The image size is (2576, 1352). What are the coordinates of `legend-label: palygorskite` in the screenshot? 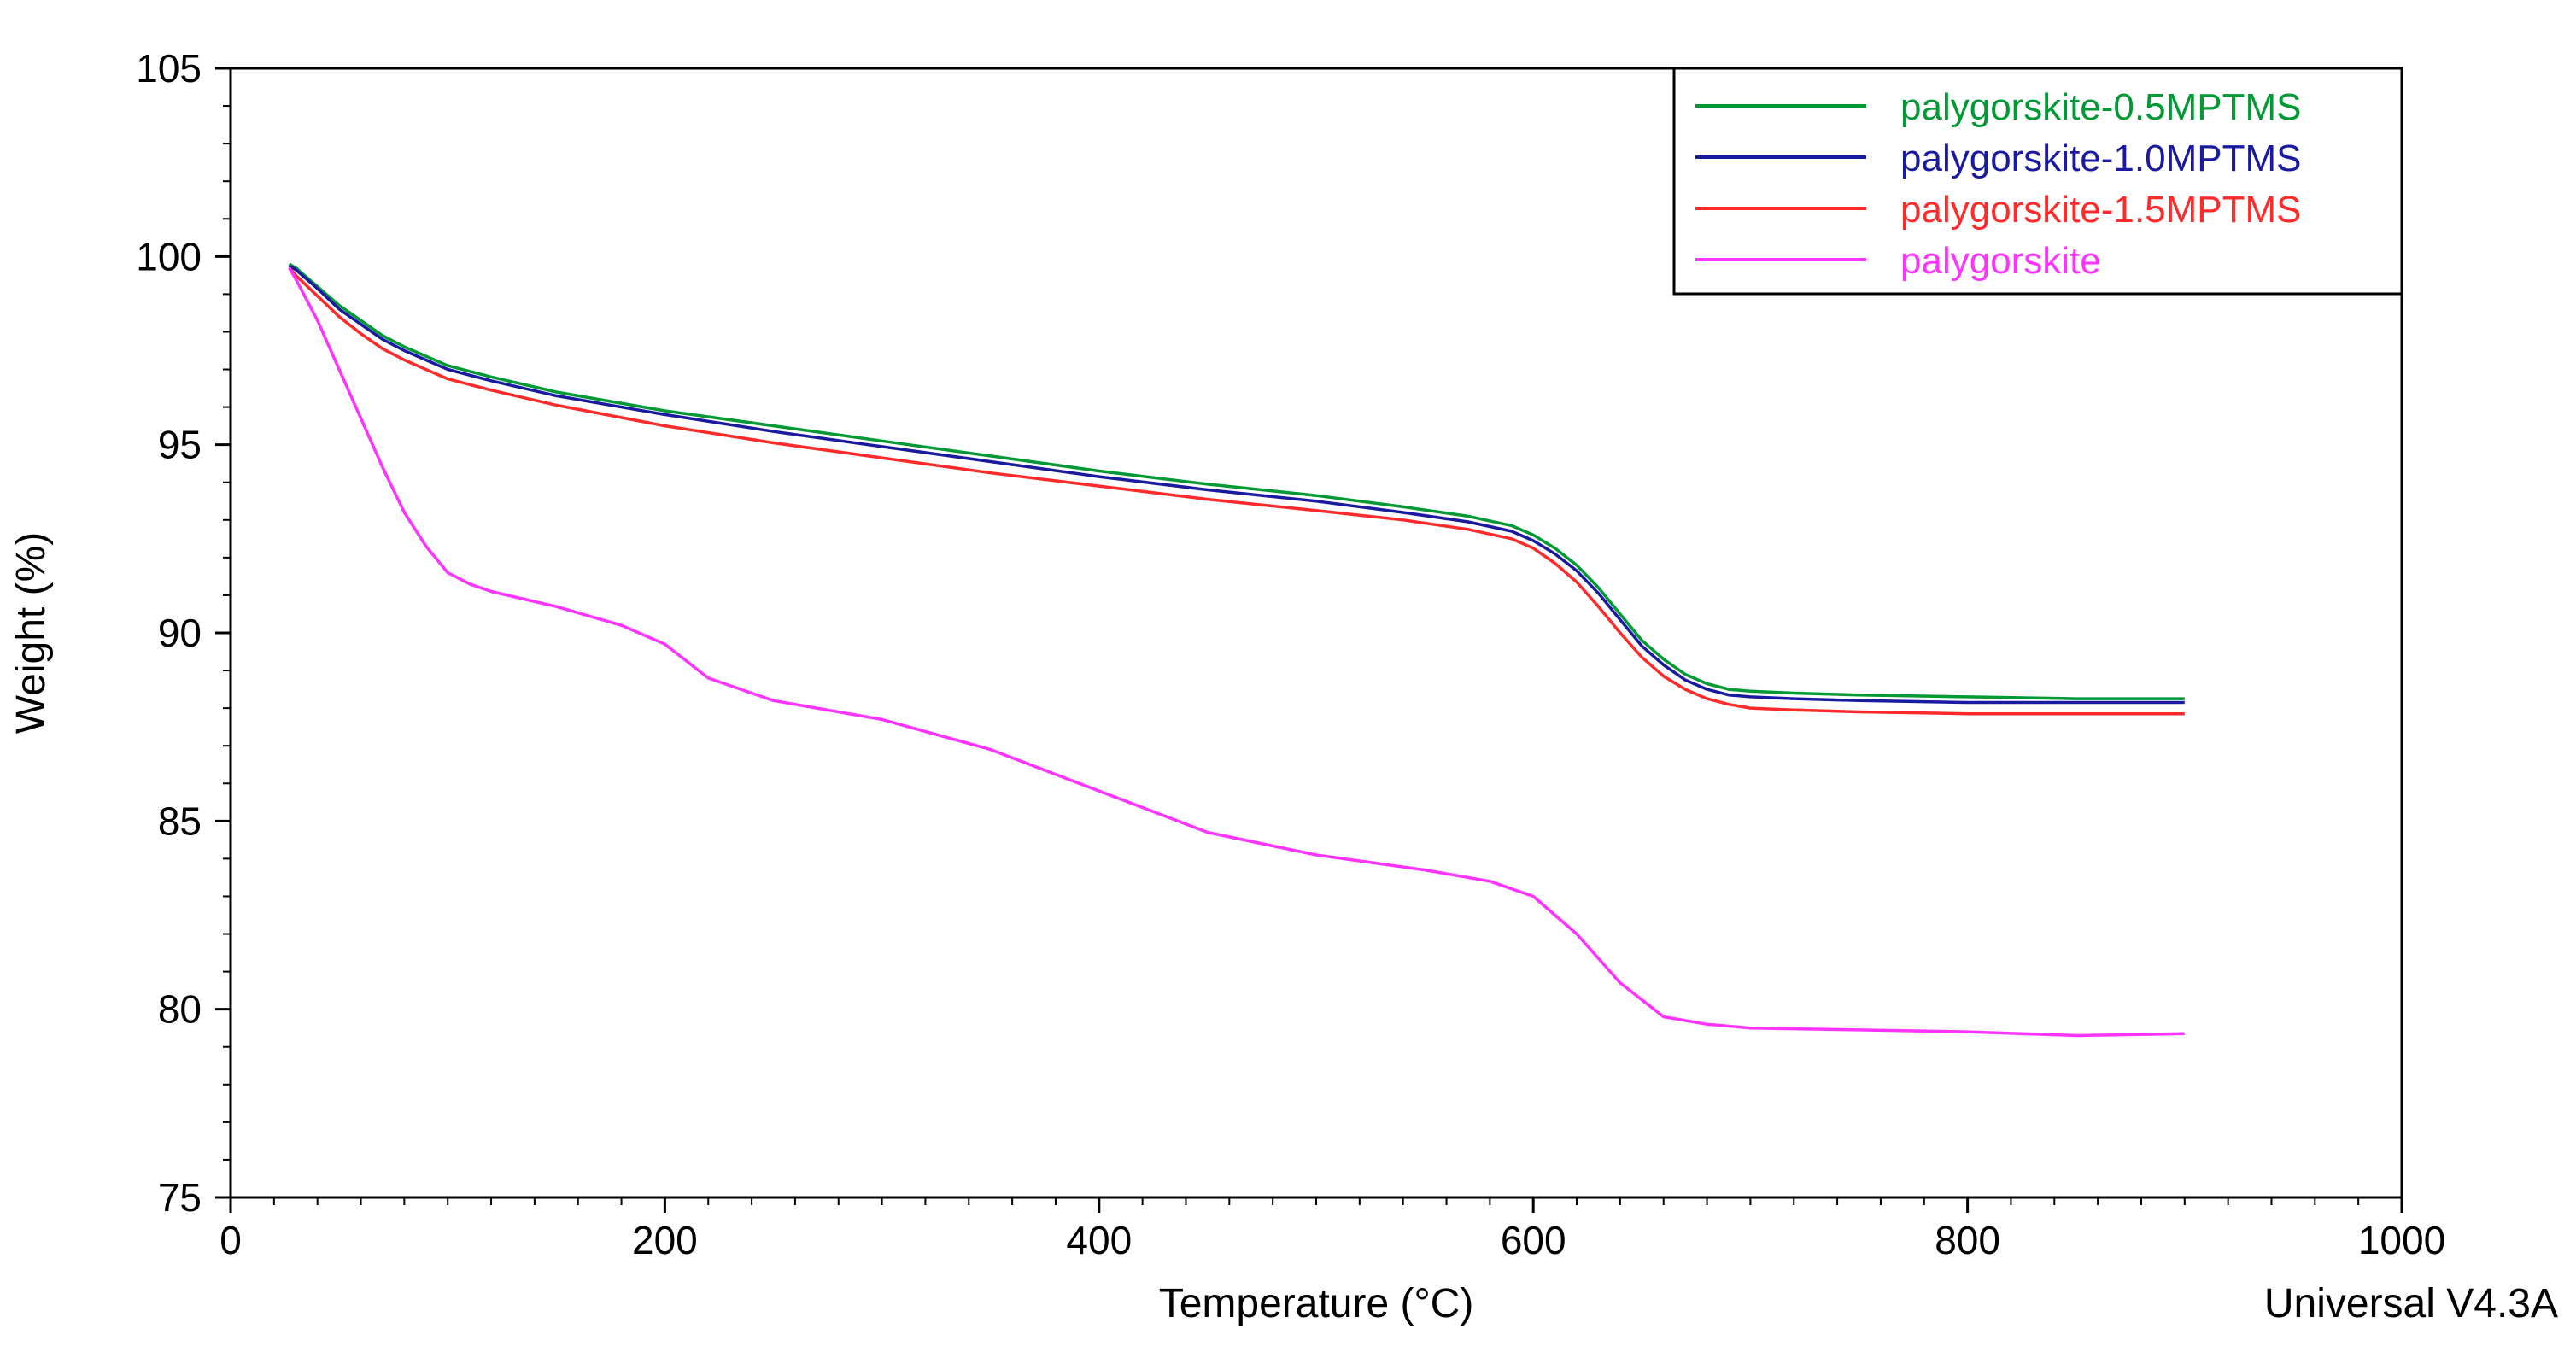 It's located at (2000, 261).